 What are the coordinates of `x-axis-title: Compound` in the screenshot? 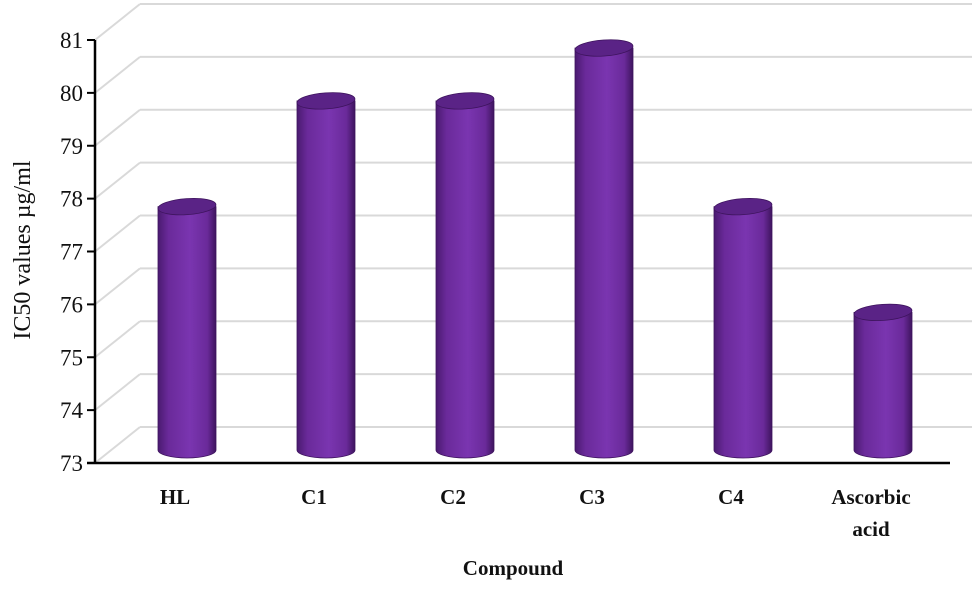 It's located at (513, 568).